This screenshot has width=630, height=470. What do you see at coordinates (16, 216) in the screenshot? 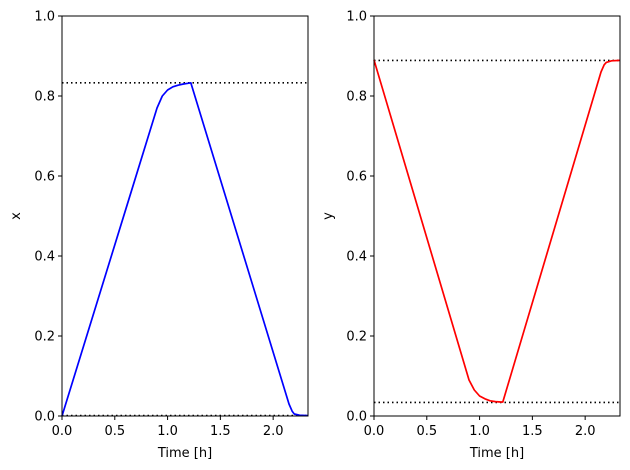
I see `y-axis-label: x` at bounding box center [16, 216].